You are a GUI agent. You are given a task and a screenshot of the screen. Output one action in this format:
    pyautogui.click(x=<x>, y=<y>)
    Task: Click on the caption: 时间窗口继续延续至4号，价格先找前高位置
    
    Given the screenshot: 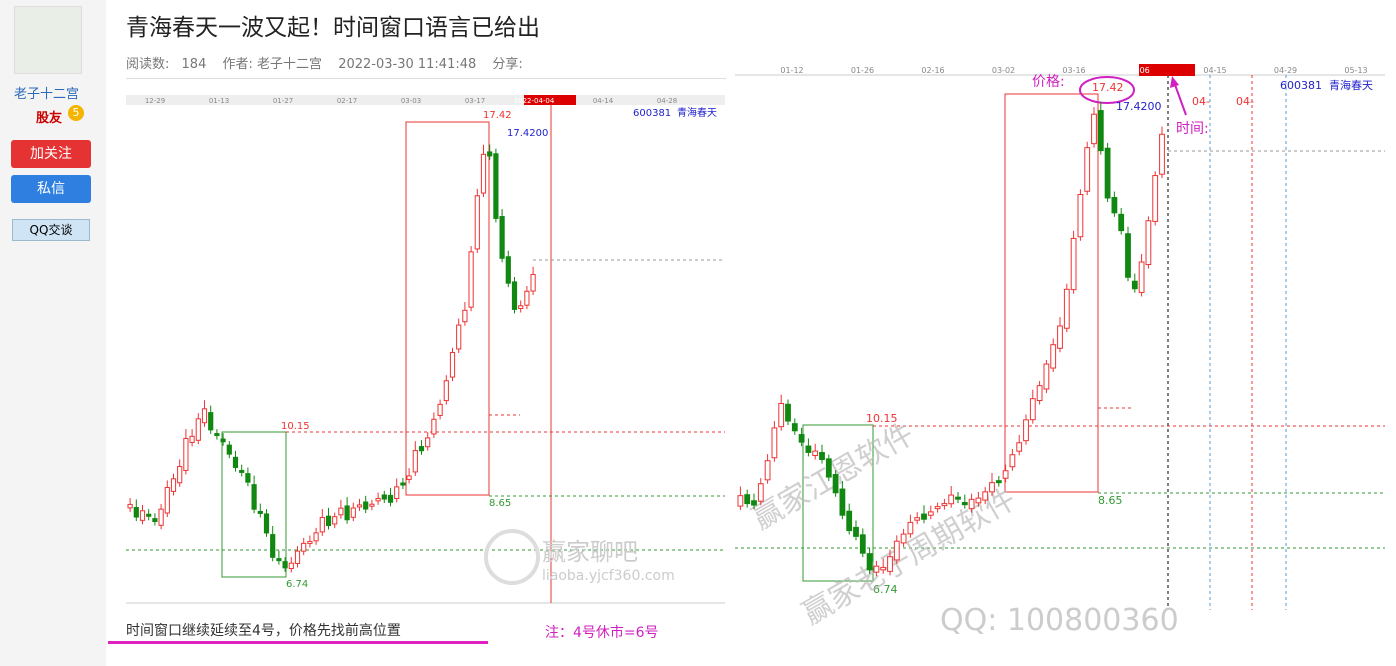 What is the action you would take?
    pyautogui.click(x=263, y=631)
    